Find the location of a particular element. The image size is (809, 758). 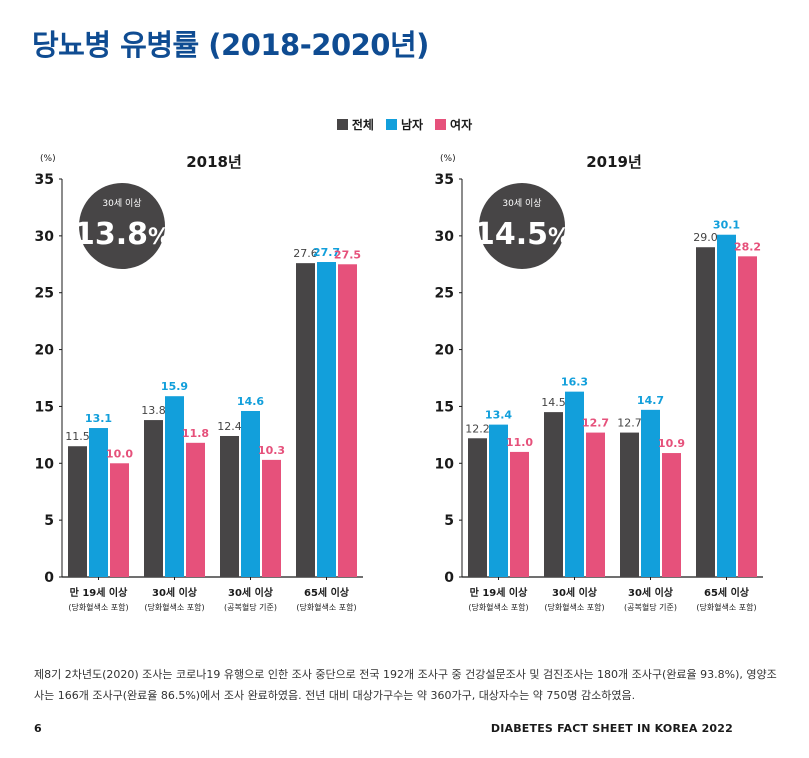

x-tick-label: 만 19세 이상 is located at coordinates (499, 592).